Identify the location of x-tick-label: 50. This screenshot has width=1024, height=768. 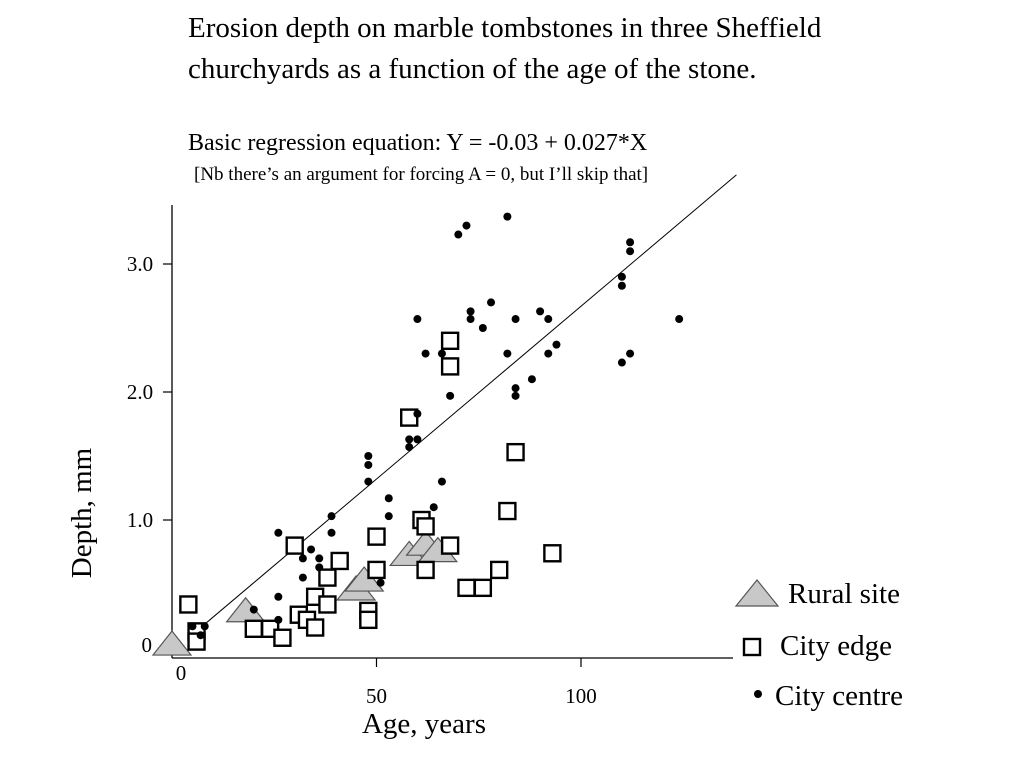
(376, 696).